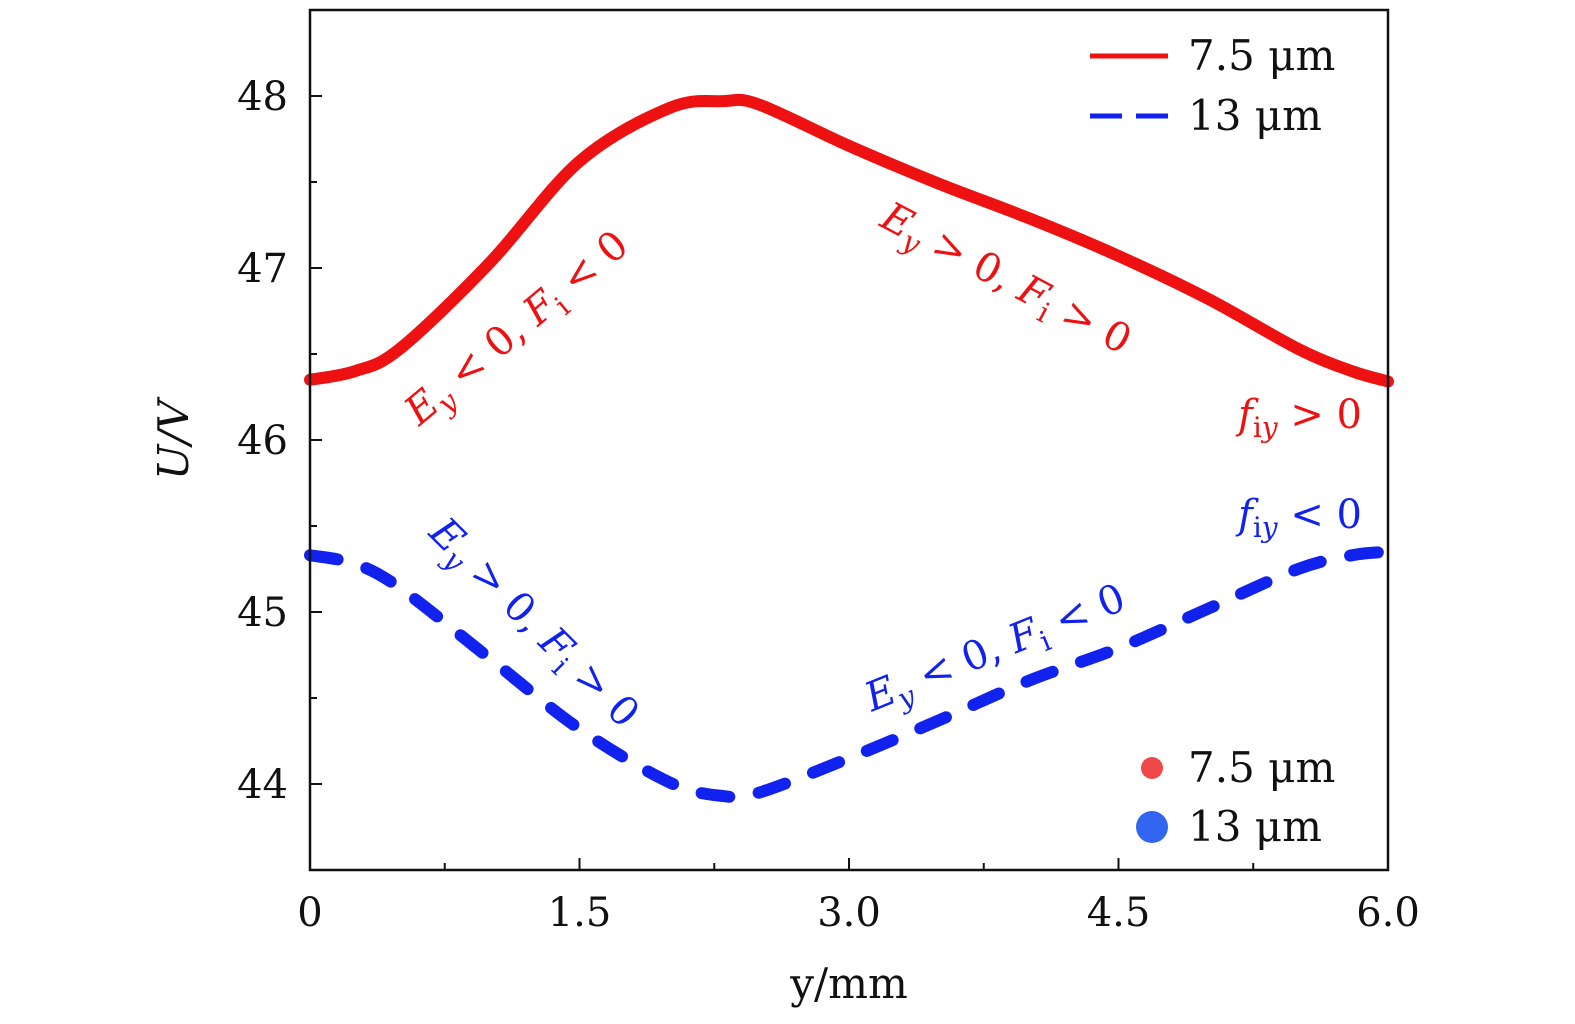  I want to click on y-tick-label: 46, so click(262, 441).